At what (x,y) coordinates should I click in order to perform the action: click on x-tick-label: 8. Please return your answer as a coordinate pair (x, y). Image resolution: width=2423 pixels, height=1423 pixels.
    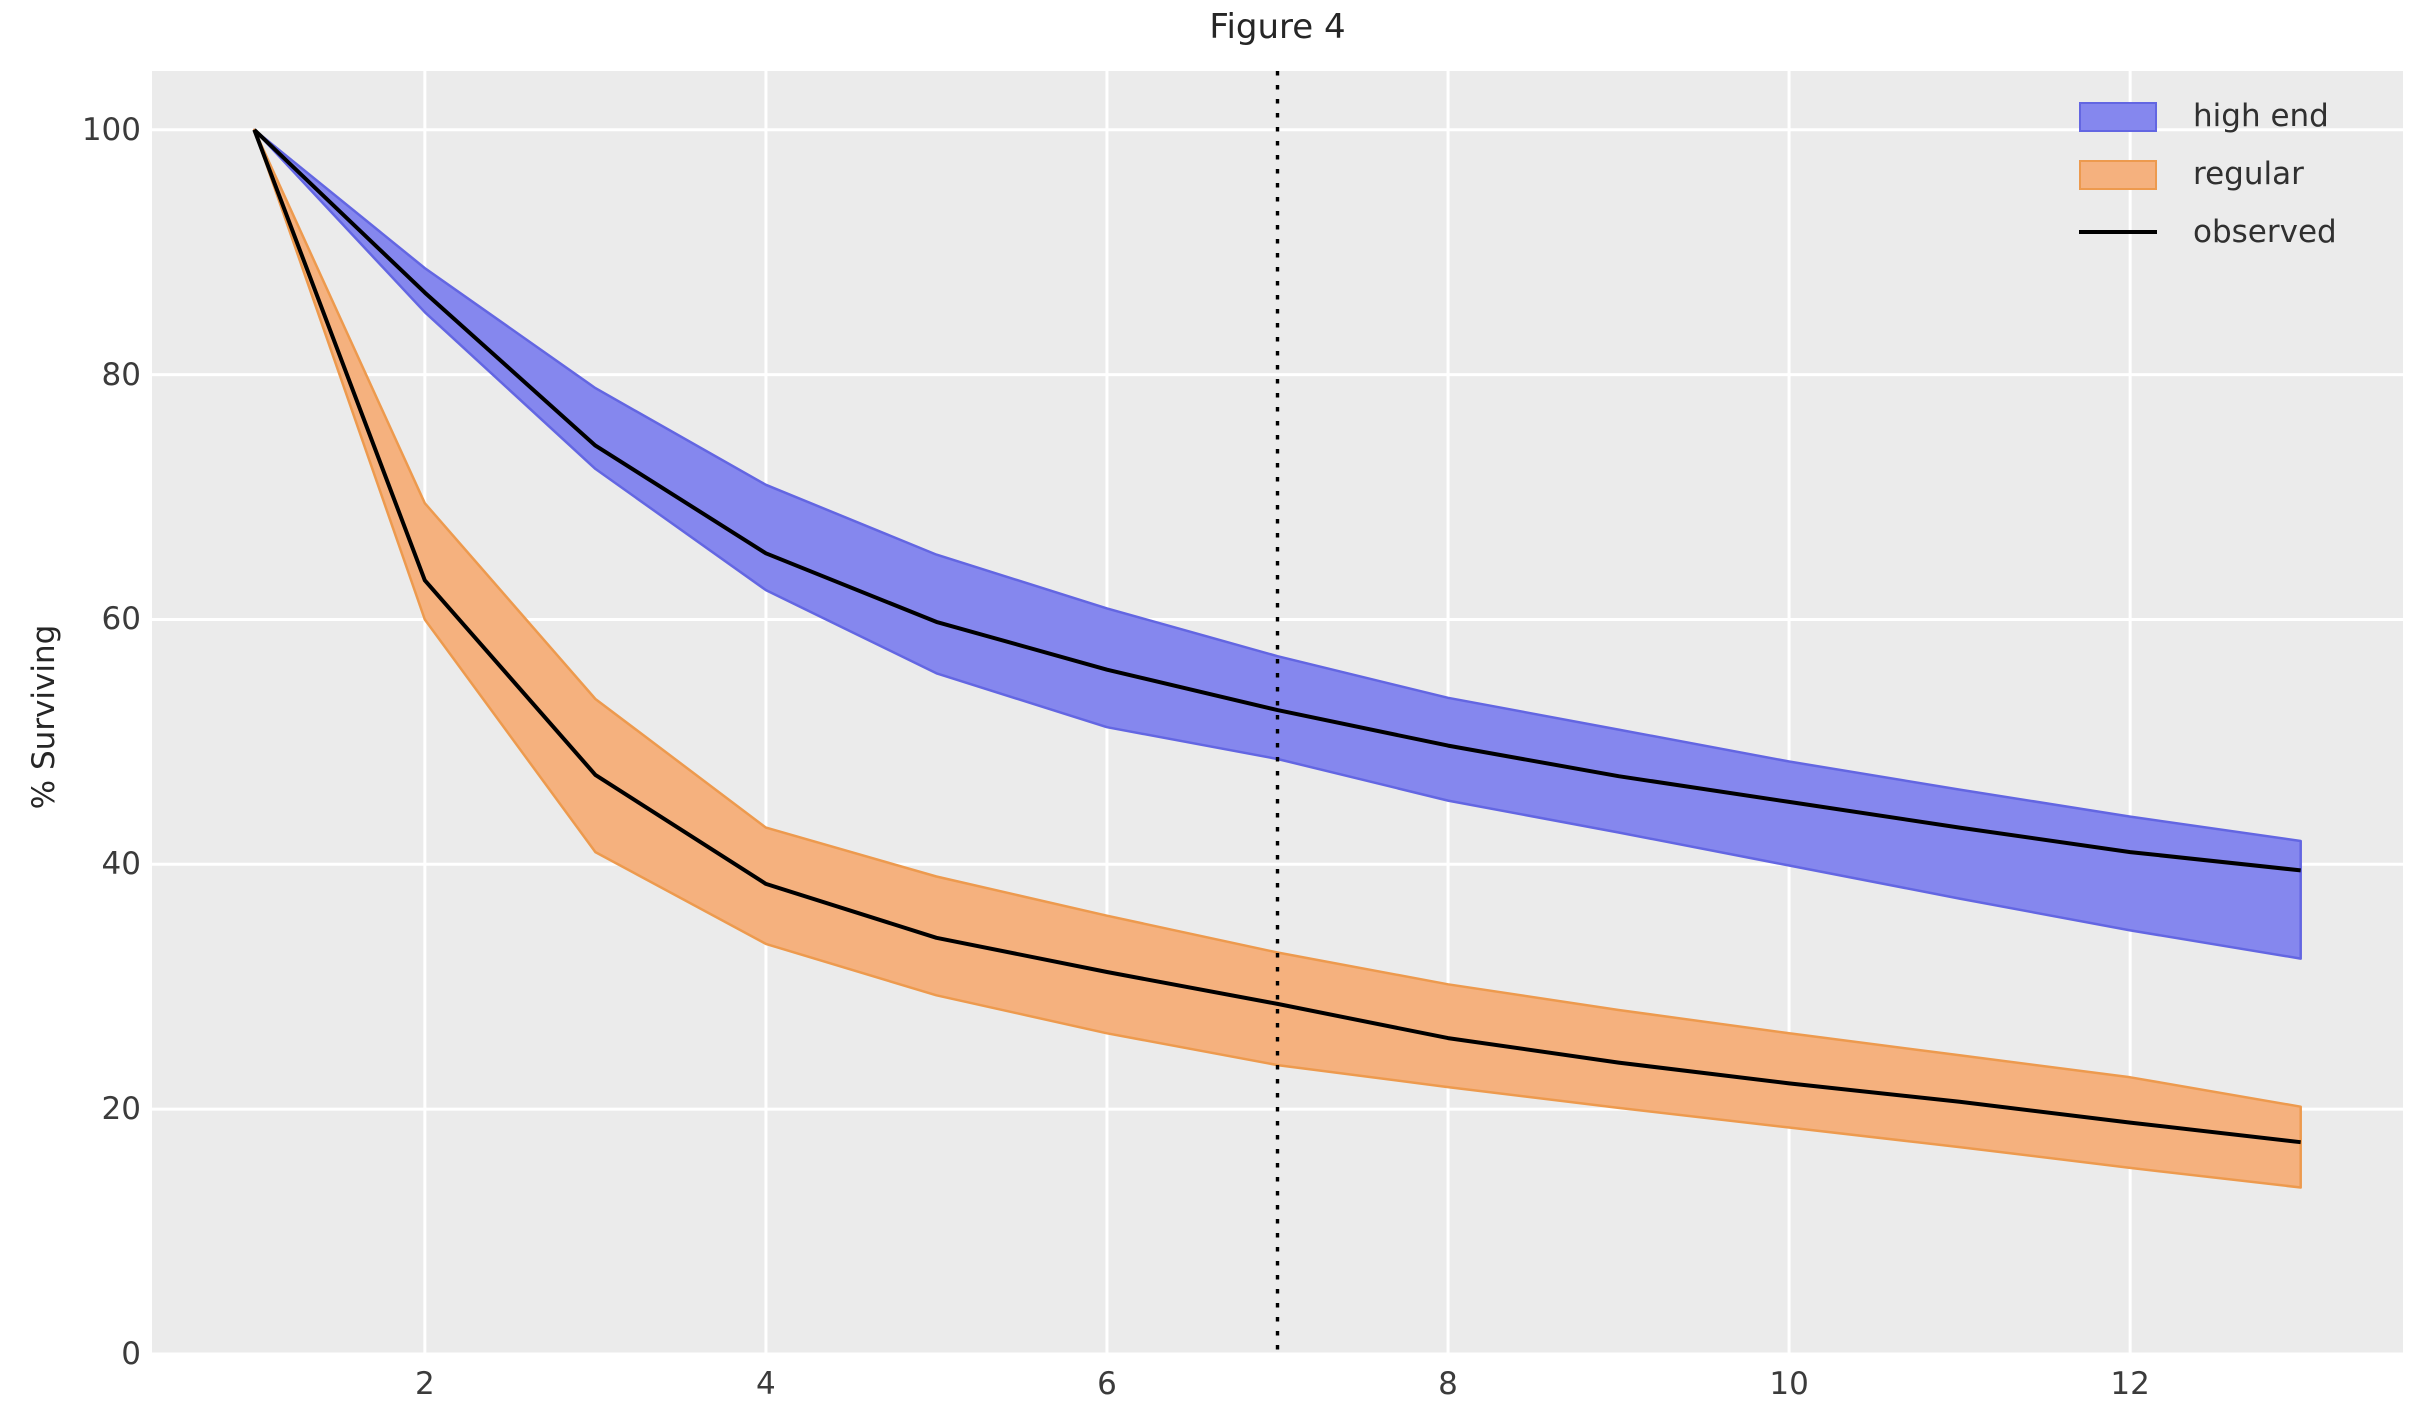
    Looking at the image, I should click on (1448, 1384).